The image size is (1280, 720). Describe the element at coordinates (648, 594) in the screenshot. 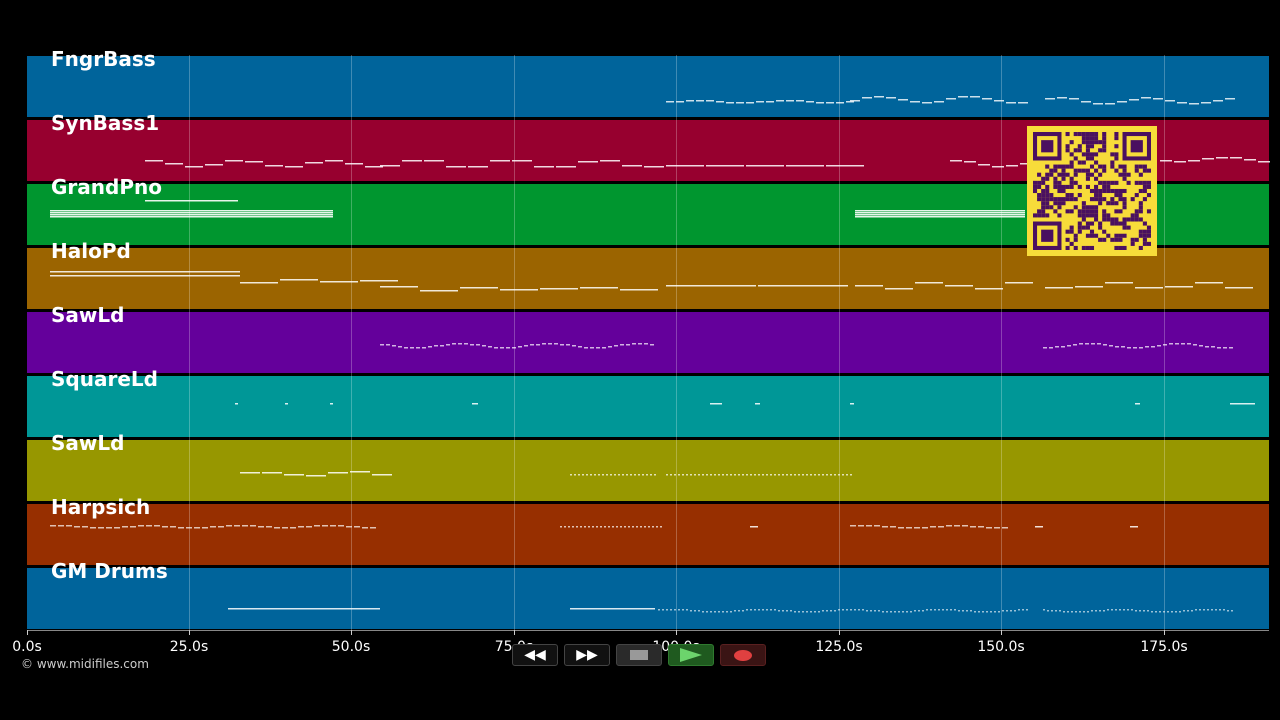

I see `track-lane: GM Drums` at that location.